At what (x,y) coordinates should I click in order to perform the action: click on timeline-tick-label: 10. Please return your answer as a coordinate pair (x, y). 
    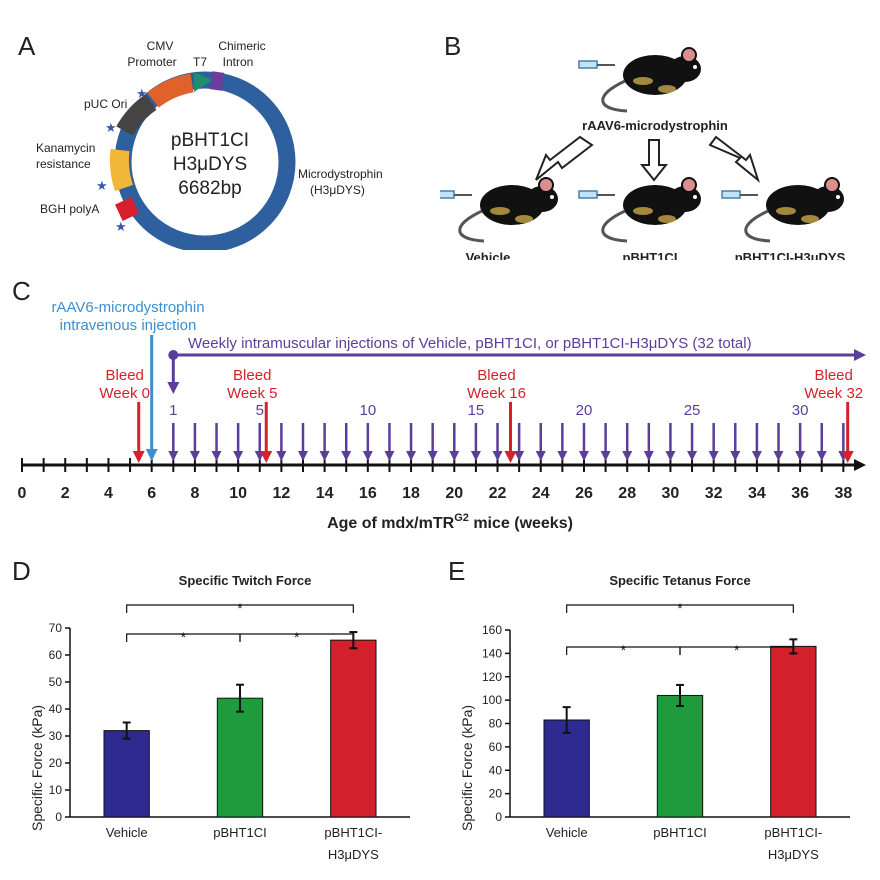
    Looking at the image, I should click on (238, 493).